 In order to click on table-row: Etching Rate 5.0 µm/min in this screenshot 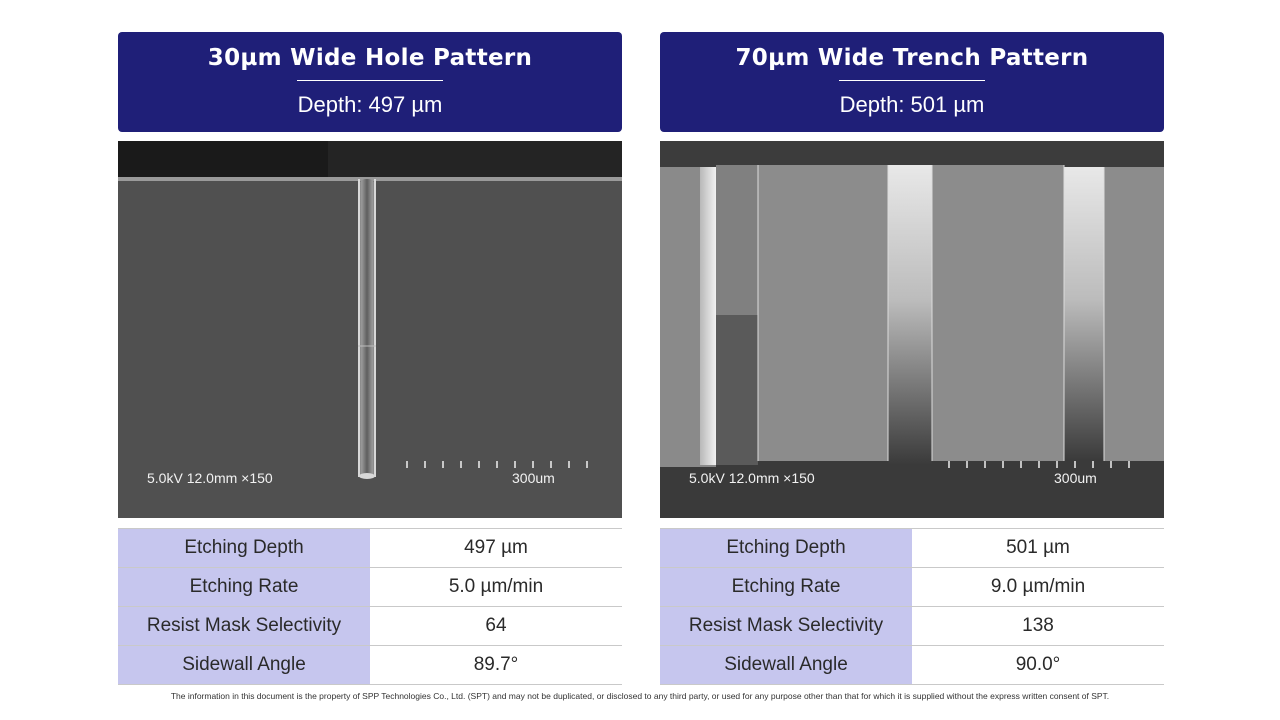, I will do `click(370, 587)`.